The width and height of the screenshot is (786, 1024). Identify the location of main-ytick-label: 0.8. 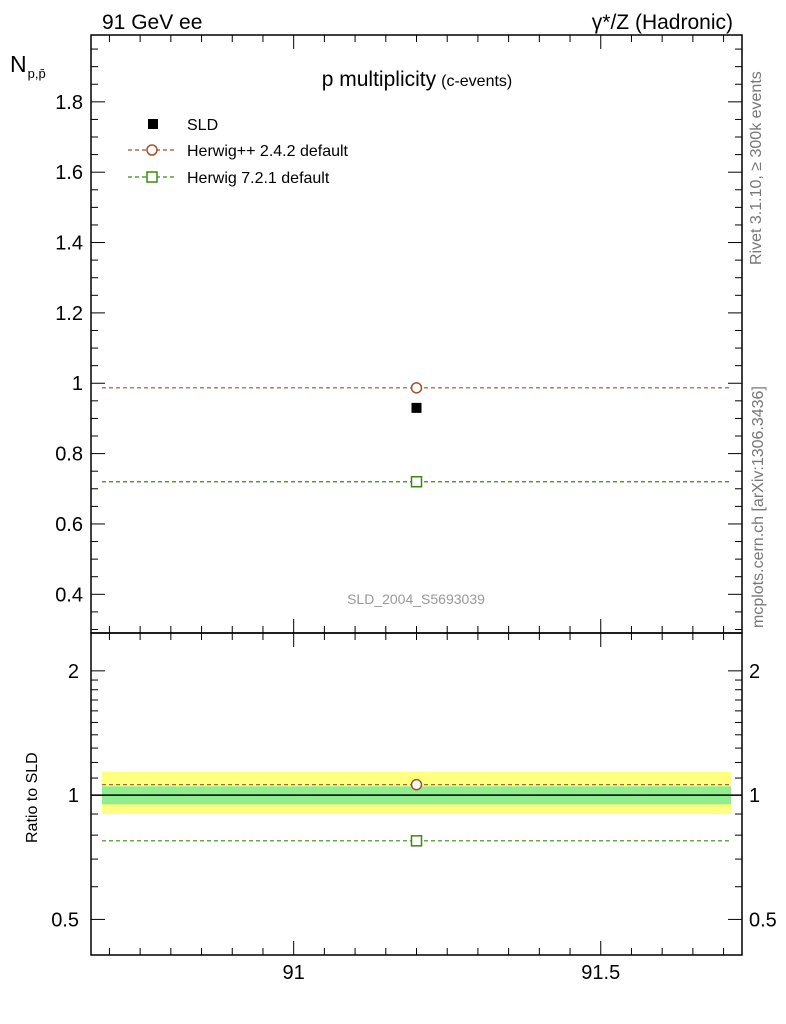
(69, 455).